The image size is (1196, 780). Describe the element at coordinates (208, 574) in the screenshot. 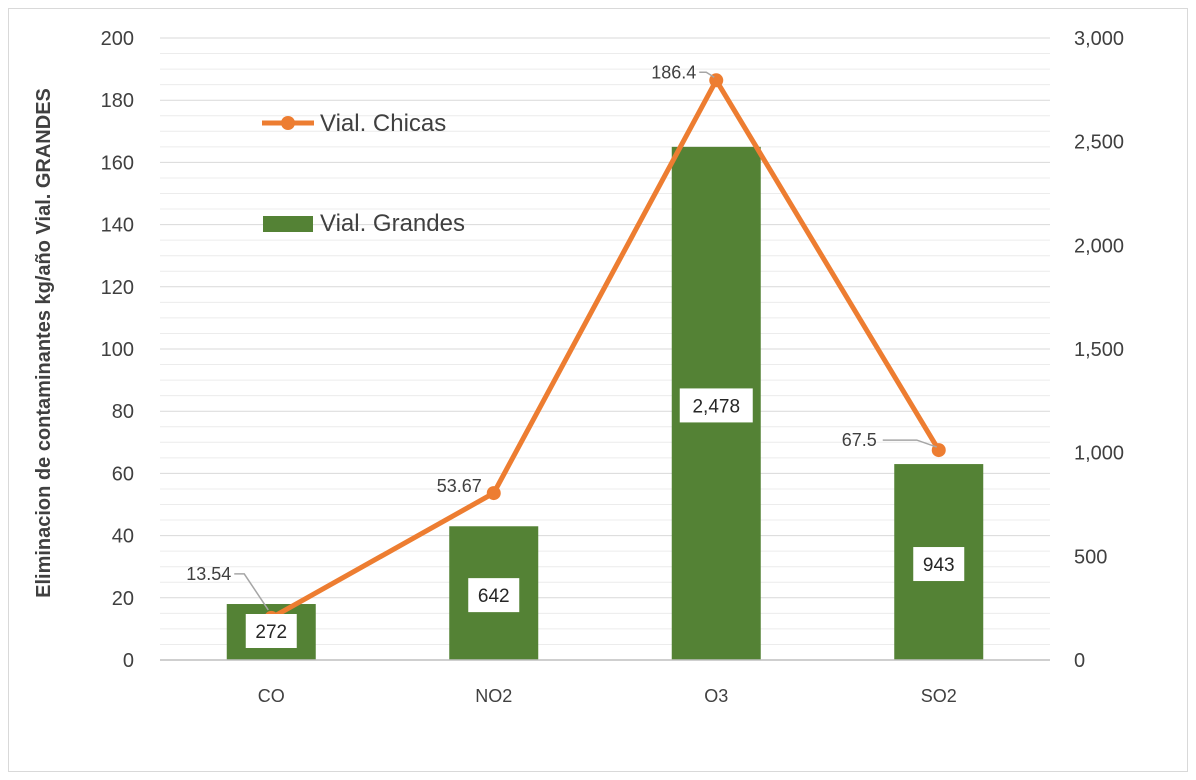

I see `line-value-label: 13.54` at that location.